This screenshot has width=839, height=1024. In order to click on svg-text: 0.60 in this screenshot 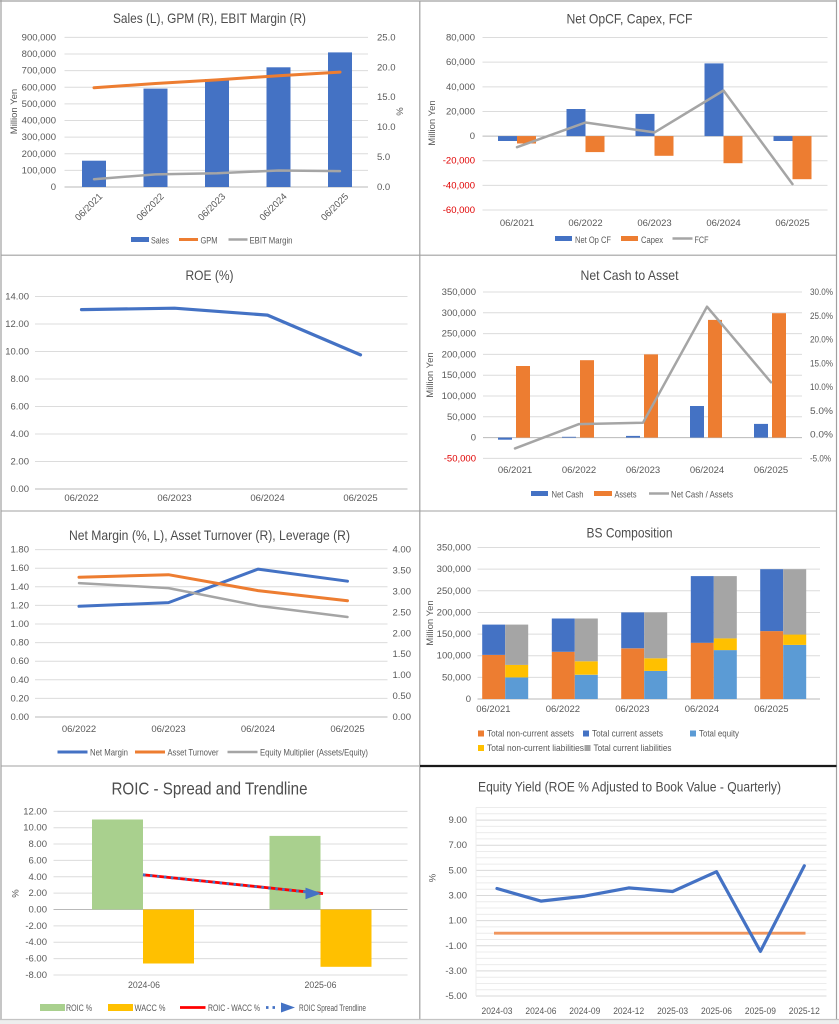, I will do `click(20, 661)`.